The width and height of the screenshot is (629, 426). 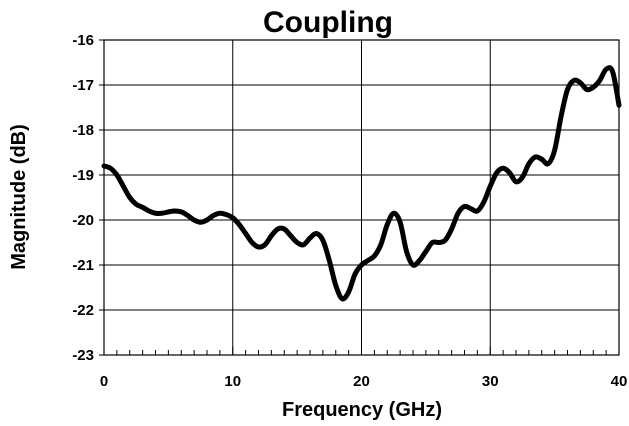 I want to click on y-tick-label: -22, so click(x=83, y=310).